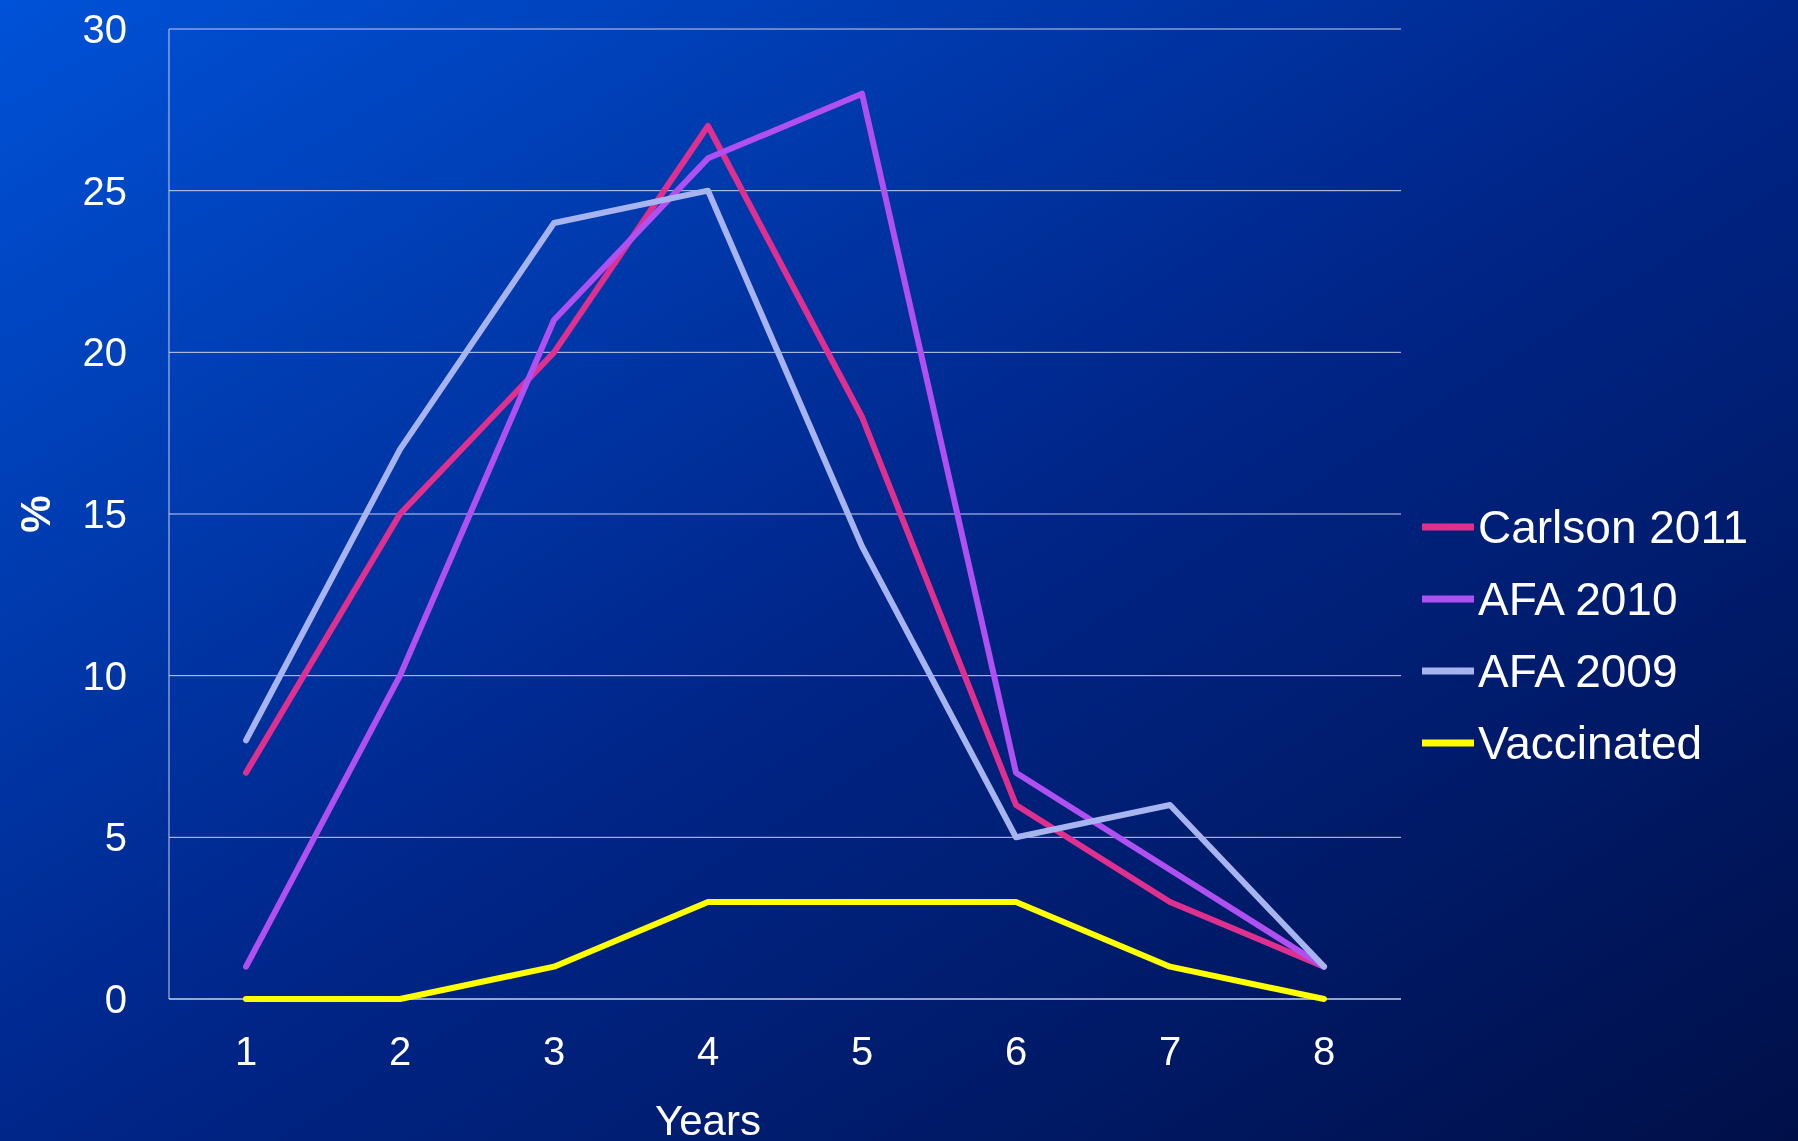 The height and width of the screenshot is (1141, 1798). I want to click on x-tick-label: 6, so click(1016, 1051).